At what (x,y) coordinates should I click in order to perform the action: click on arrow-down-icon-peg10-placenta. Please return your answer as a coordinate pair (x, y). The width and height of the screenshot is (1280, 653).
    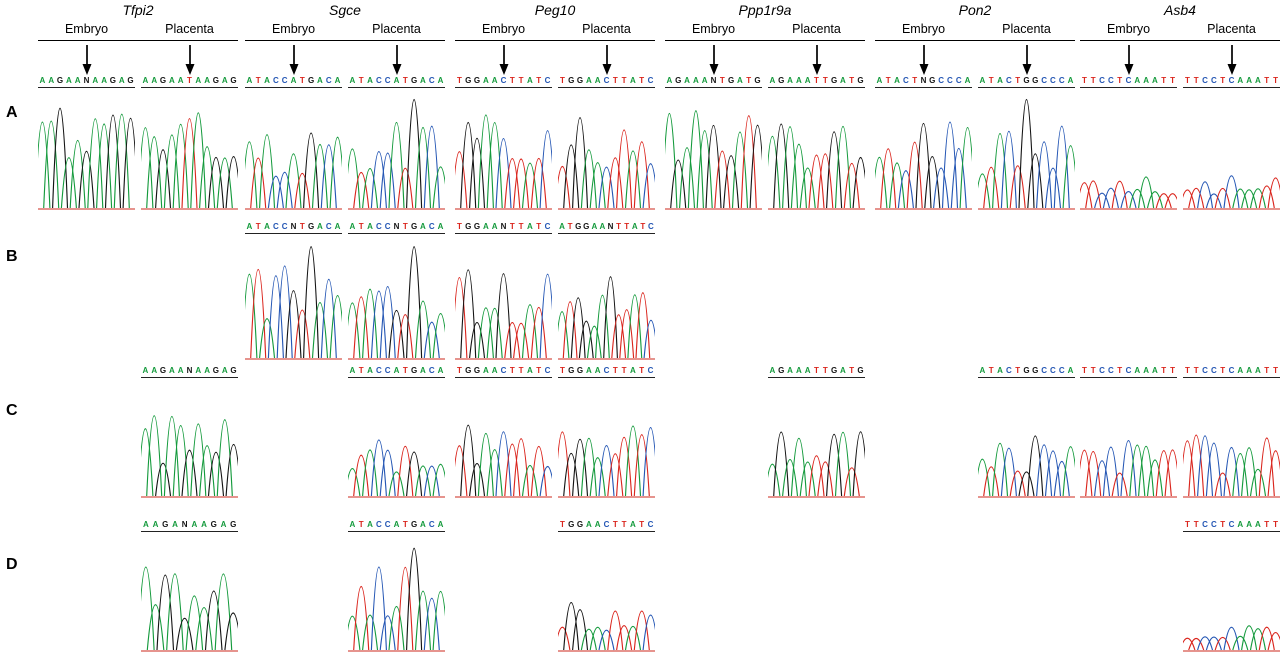
    Looking at the image, I should click on (607, 62).